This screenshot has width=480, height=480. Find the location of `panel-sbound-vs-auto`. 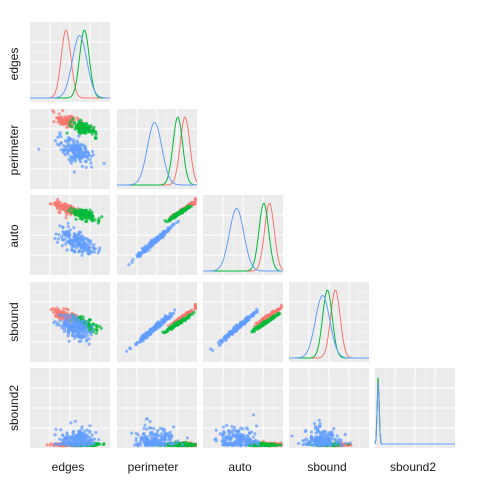

panel-sbound-vs-auto is located at coordinates (243, 322).